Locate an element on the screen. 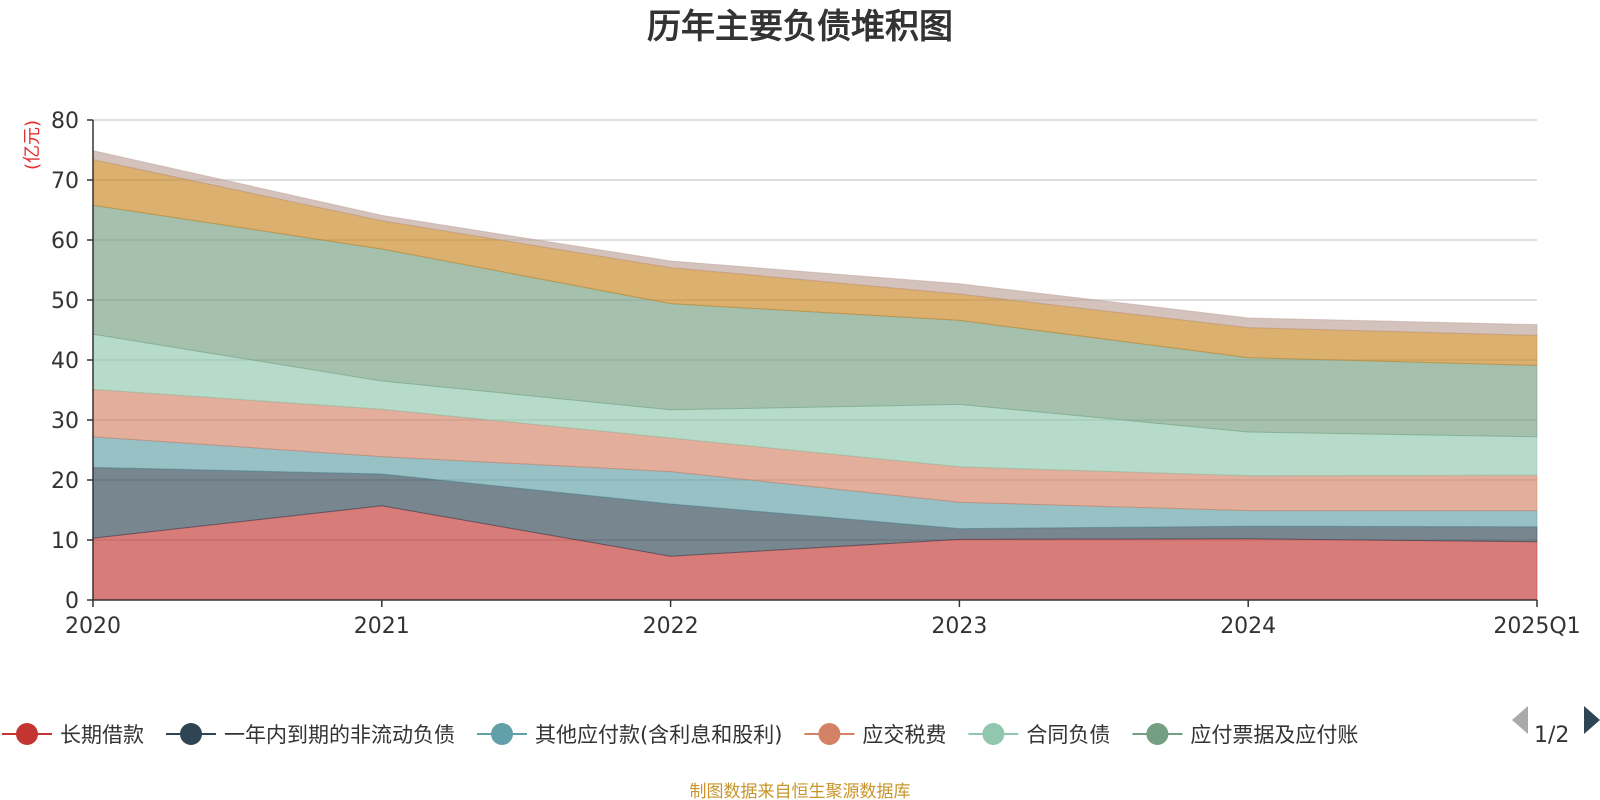  y-tick-label-6: 60 is located at coordinates (65, 241).